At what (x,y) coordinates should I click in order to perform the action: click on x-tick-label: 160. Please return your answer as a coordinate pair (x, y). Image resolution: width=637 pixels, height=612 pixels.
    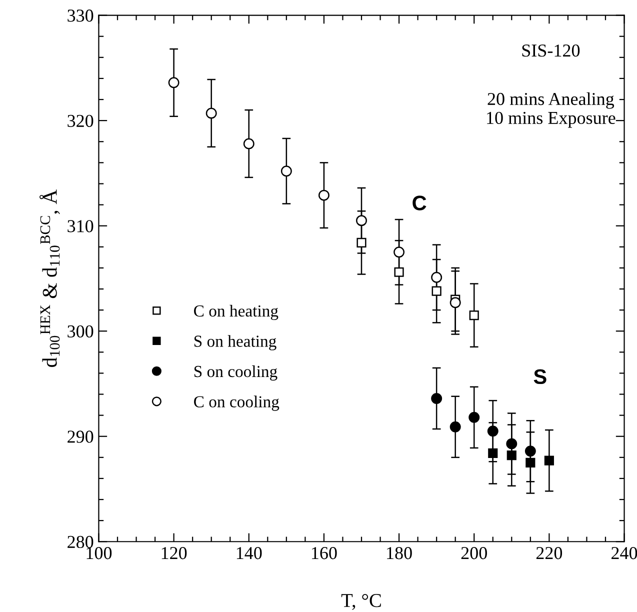
    Looking at the image, I should click on (324, 553).